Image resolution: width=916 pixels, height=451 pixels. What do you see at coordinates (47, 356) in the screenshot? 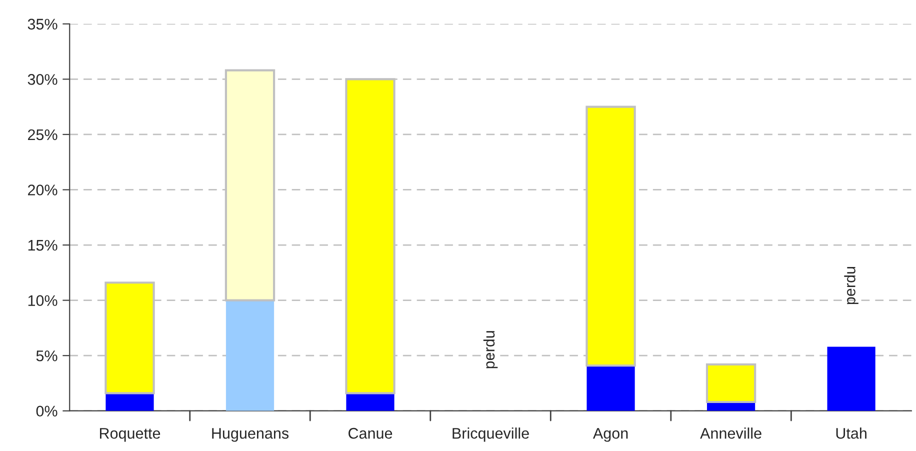
I see `y-tick-label: 5%` at bounding box center [47, 356].